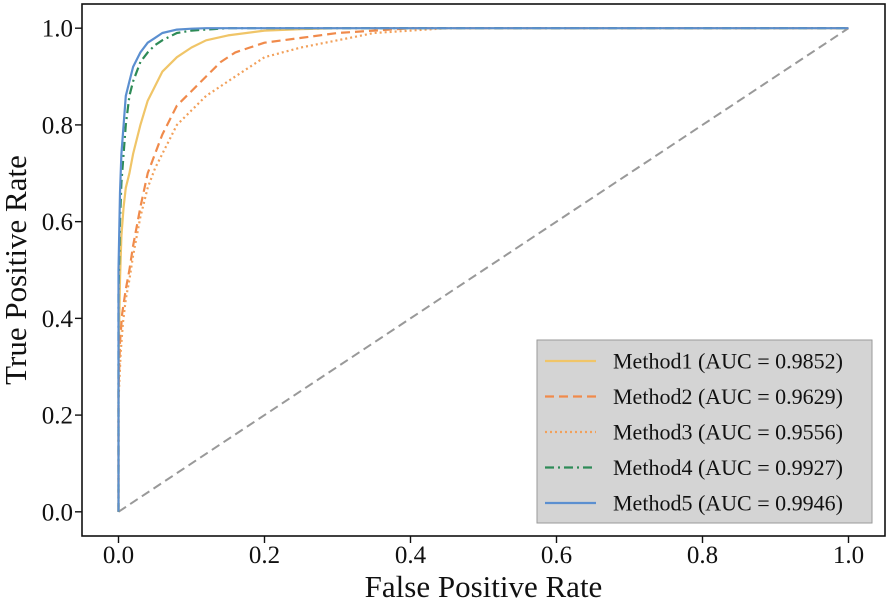  What do you see at coordinates (57, 512) in the screenshot?
I see `y-tick-label: 0.0` at bounding box center [57, 512].